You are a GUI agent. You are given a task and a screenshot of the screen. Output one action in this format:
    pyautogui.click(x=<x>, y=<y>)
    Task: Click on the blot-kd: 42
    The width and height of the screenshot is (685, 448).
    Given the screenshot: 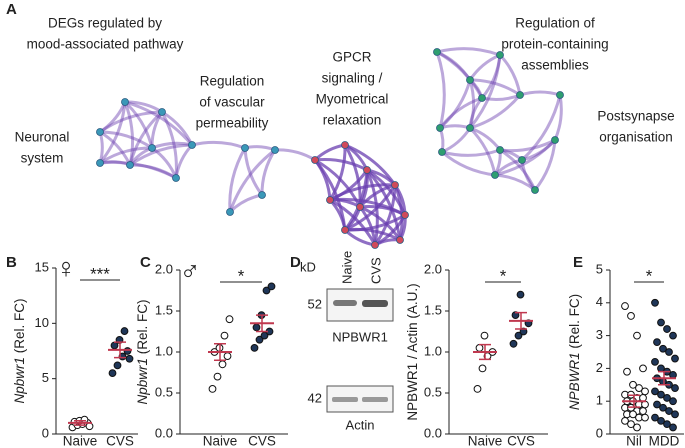 What is the action you would take?
    pyautogui.click(x=315, y=397)
    